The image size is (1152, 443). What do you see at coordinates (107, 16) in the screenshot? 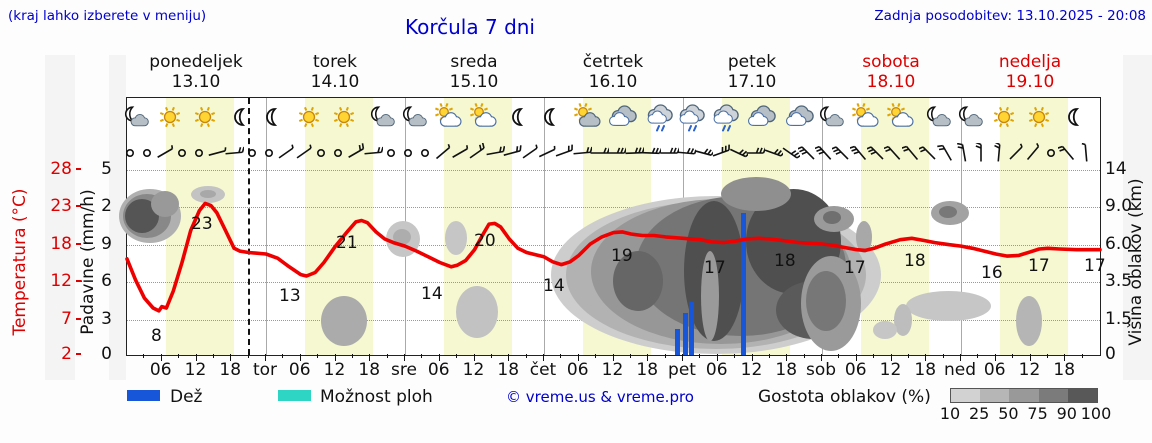
I see `menu-hint: (kraj lahko izberete v meniju)` at bounding box center [107, 16].